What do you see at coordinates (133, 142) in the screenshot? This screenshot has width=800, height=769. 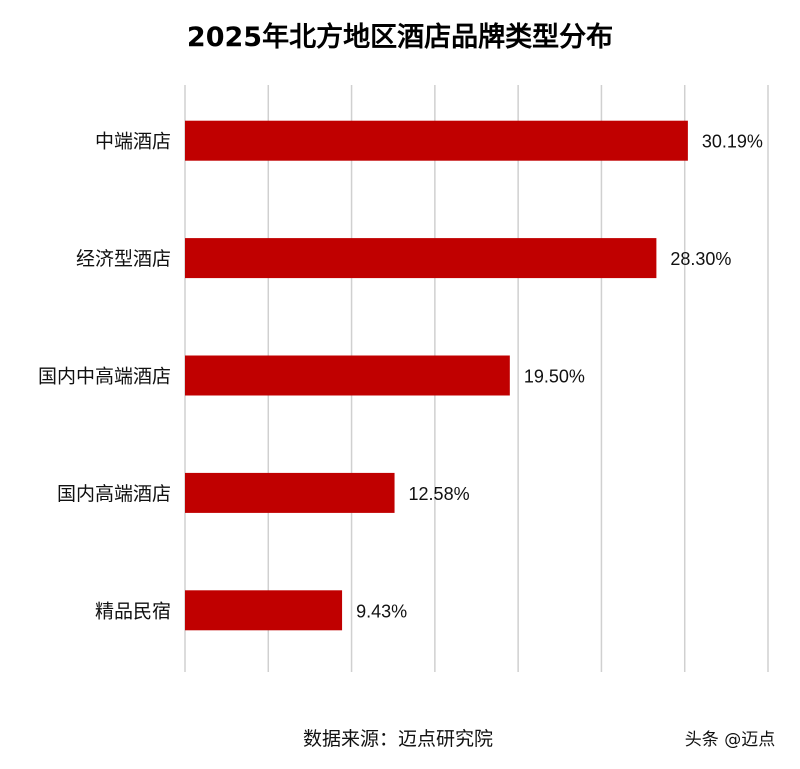 I see `category-label: 中端酒店` at bounding box center [133, 142].